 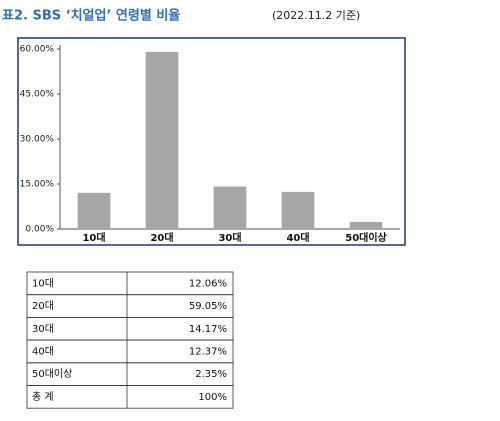 What do you see at coordinates (43, 283) in the screenshot?
I see `table-cell: 10대` at bounding box center [43, 283].